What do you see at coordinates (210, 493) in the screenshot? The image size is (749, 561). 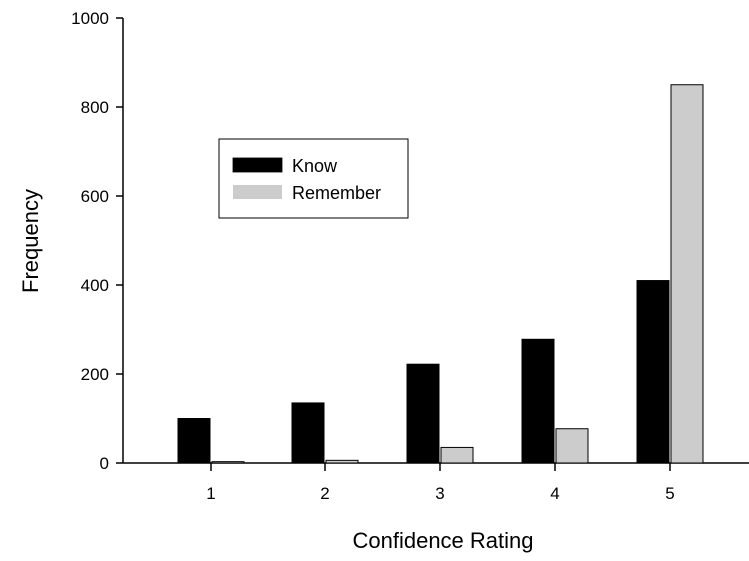 I see `x-tick-label: 1` at bounding box center [210, 493].